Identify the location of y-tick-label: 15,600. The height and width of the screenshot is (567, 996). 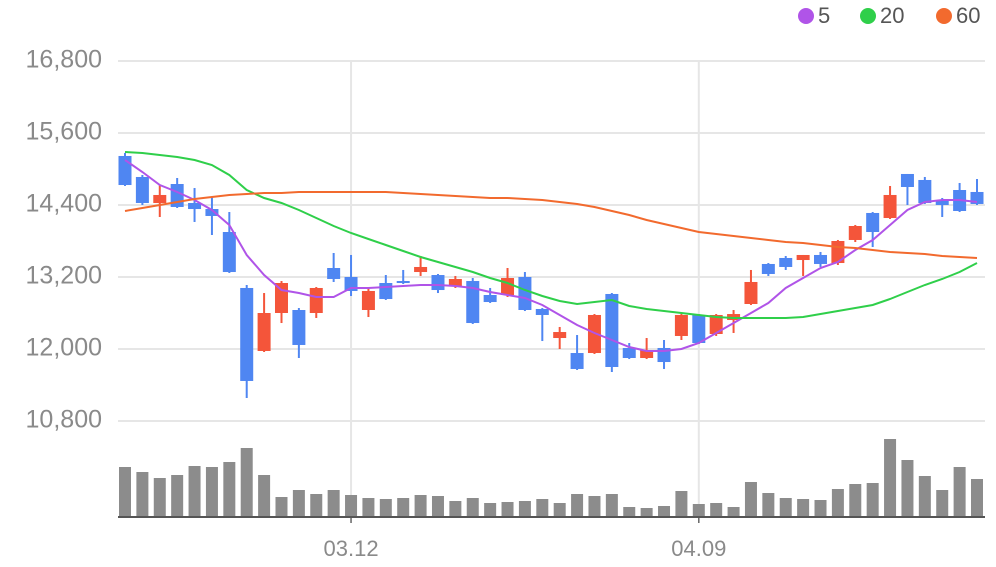
(64, 132).